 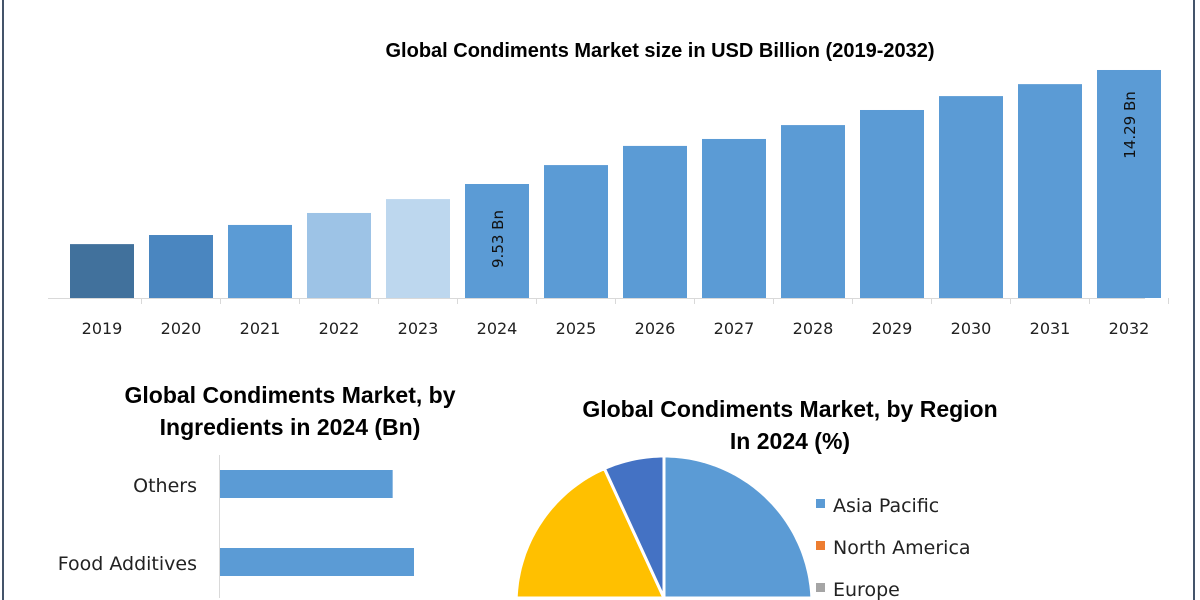 I want to click on bar-2027, so click(x=734, y=218).